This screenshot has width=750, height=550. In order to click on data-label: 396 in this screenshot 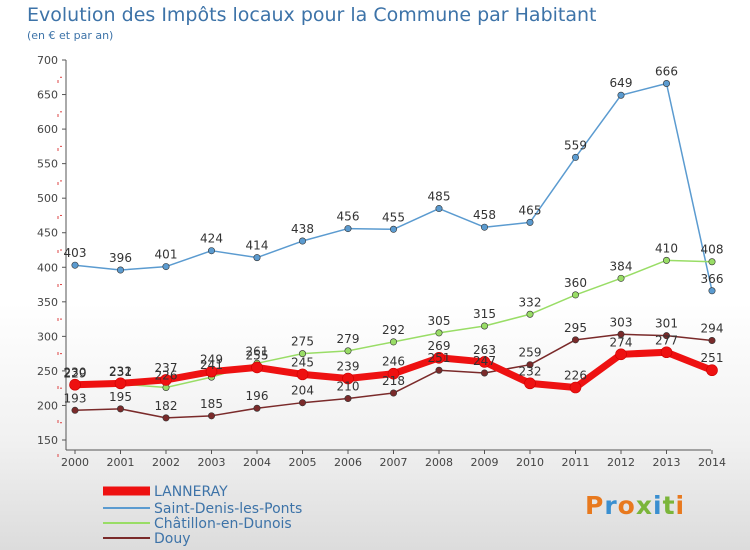, I will do `click(120, 258)`.